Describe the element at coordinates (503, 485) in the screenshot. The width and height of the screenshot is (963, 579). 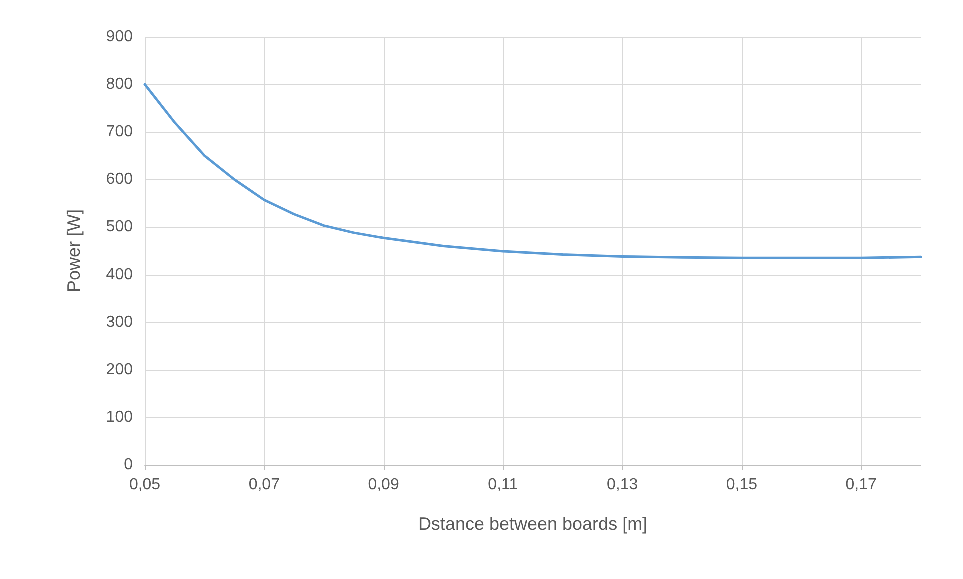
I see `x-tick-label: 0,11` at that location.